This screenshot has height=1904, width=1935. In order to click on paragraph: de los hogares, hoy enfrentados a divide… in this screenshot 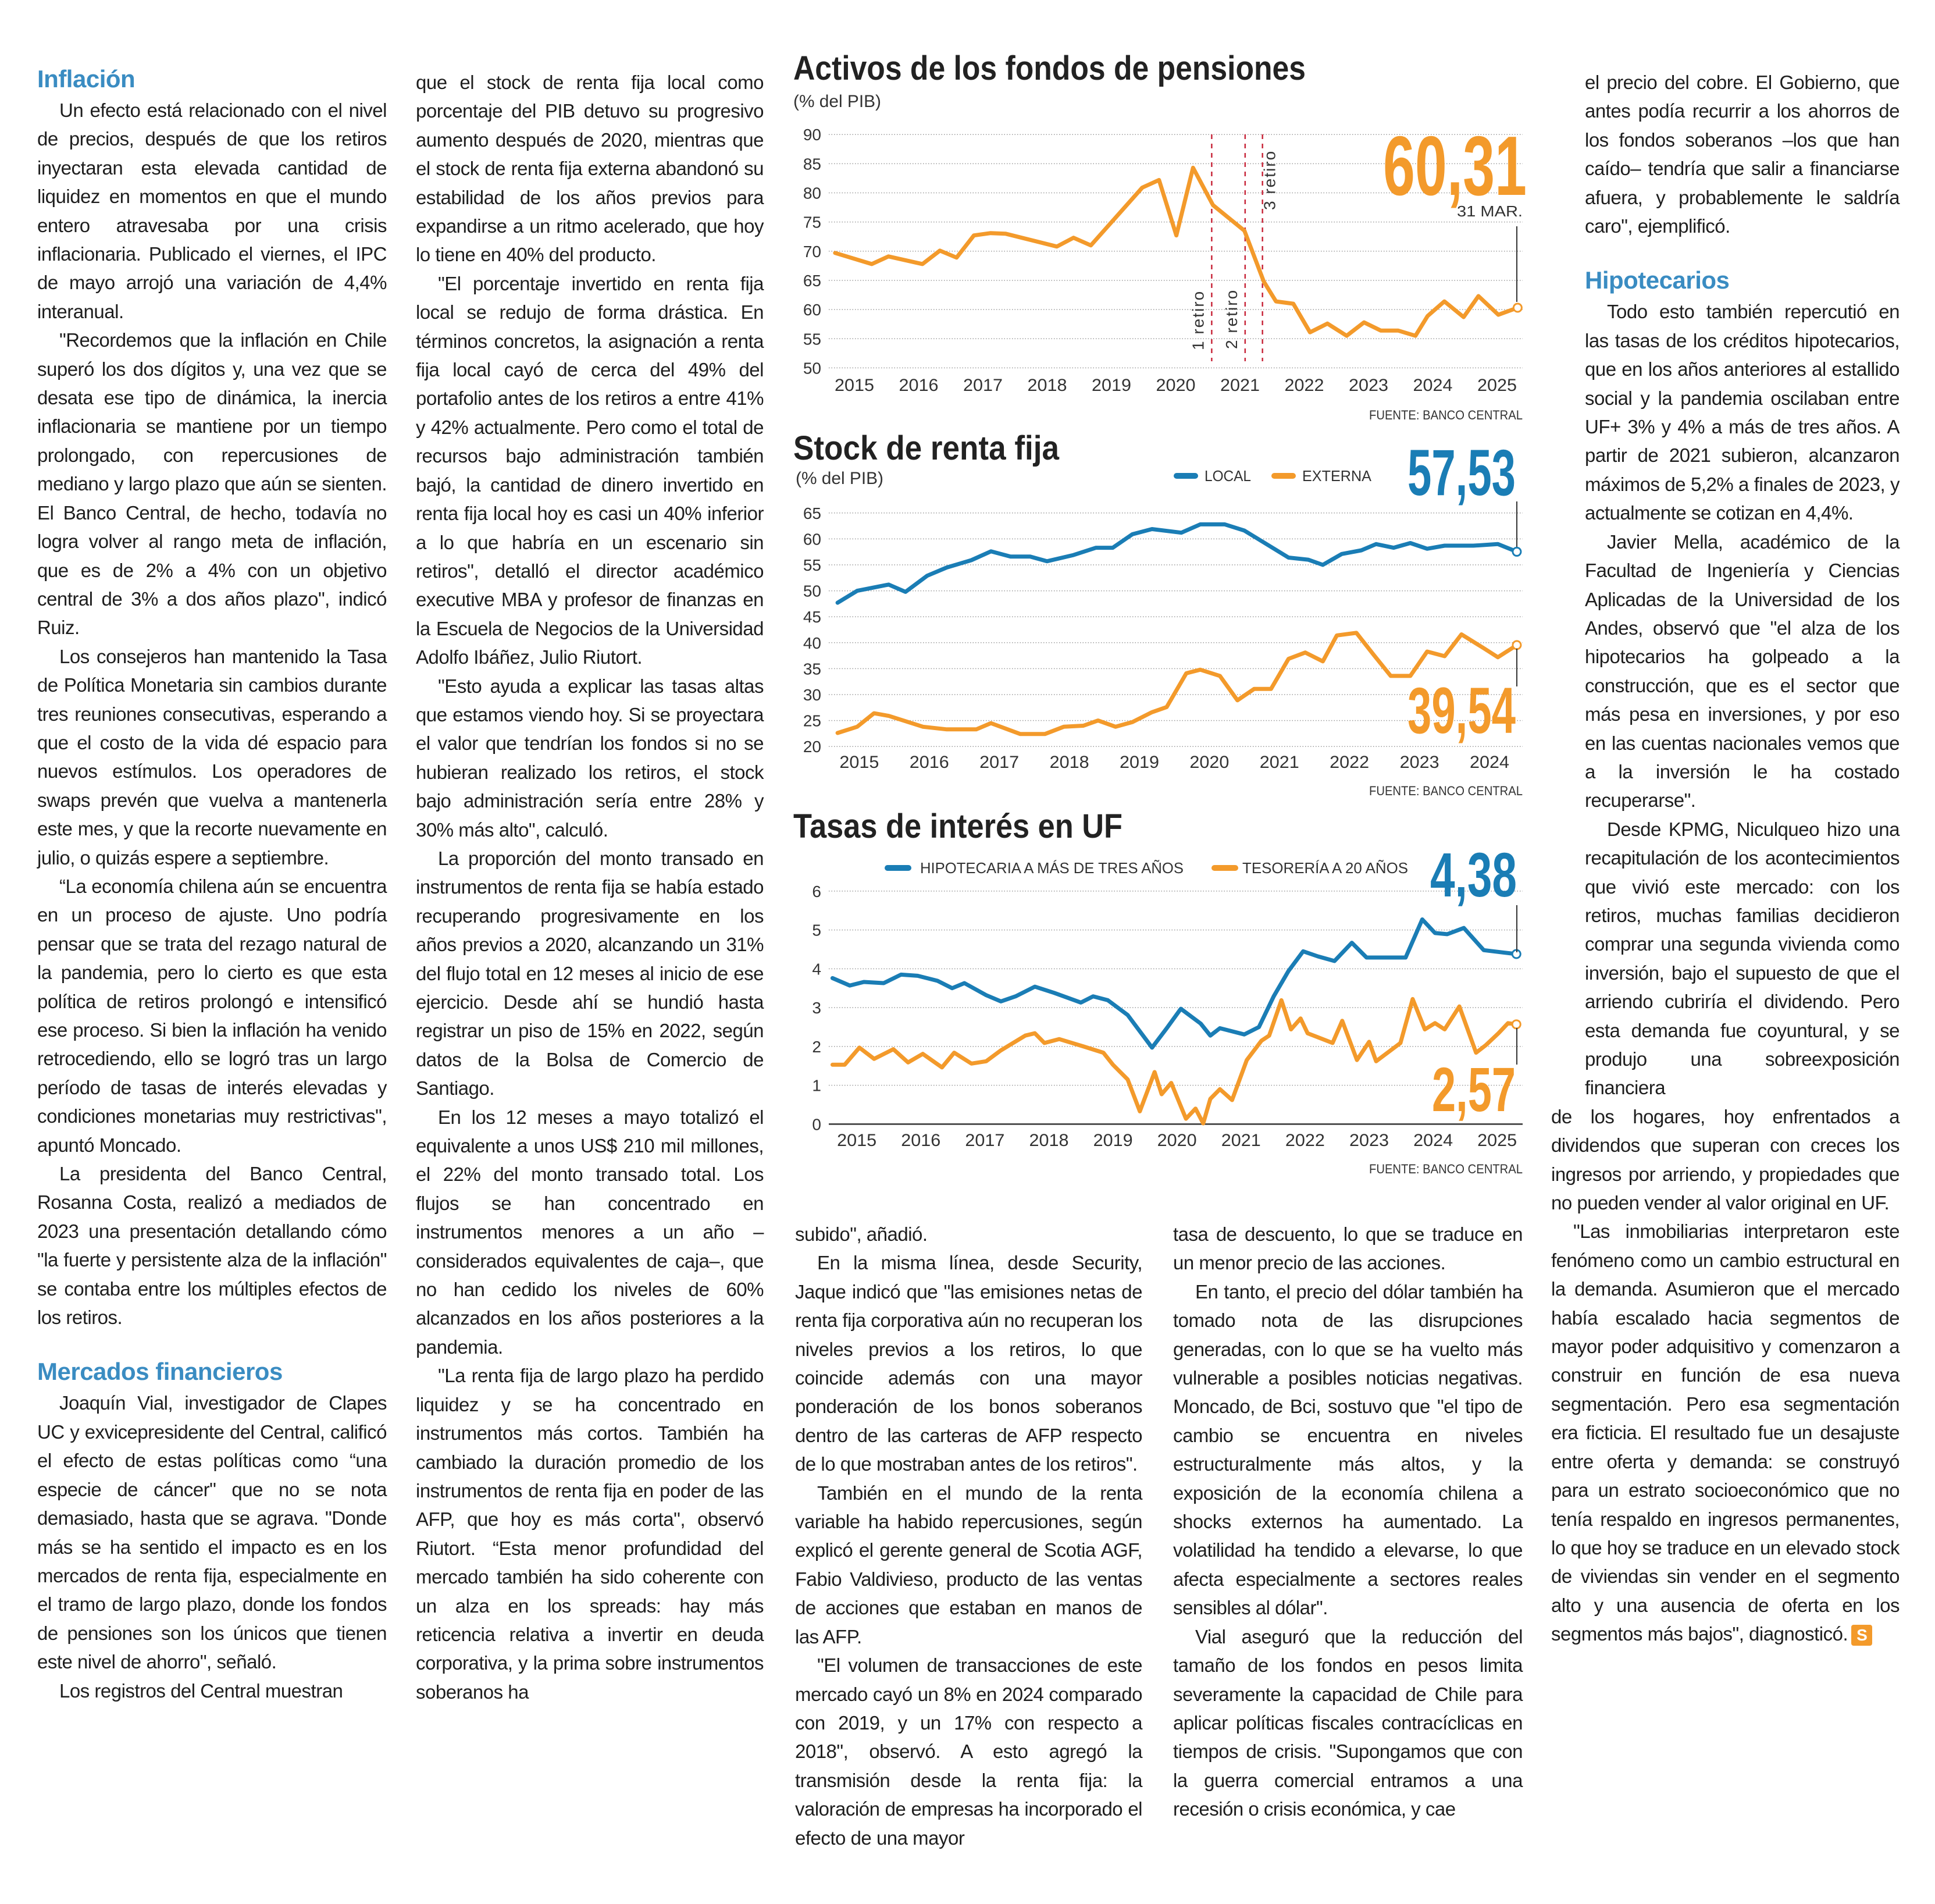, I will do `click(1725, 1159)`.